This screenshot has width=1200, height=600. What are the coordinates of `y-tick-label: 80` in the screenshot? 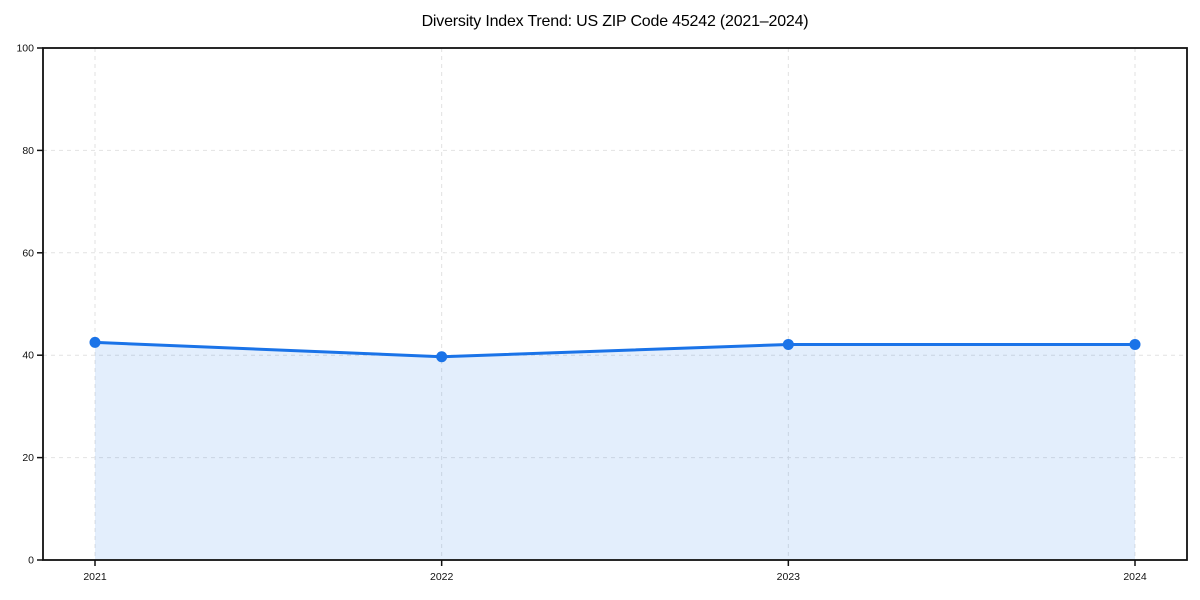 It's located at (28, 151).